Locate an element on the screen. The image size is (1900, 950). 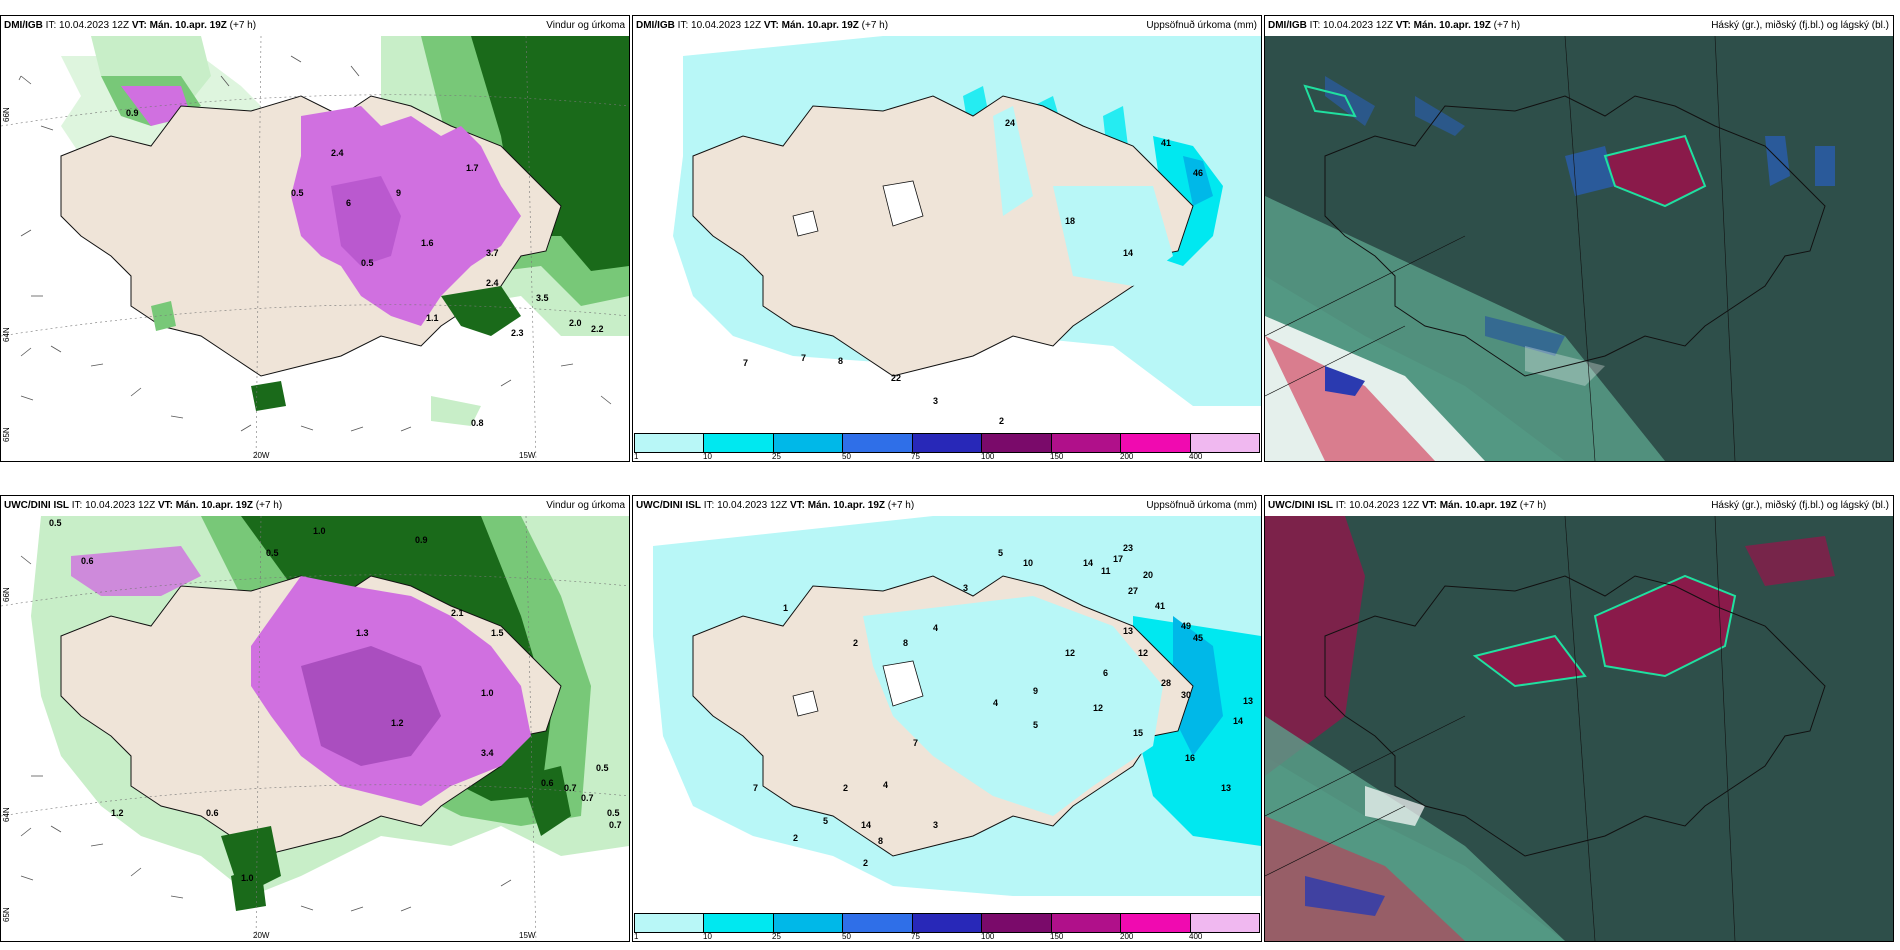
svg-text: 11 is located at coordinates (1106, 571).